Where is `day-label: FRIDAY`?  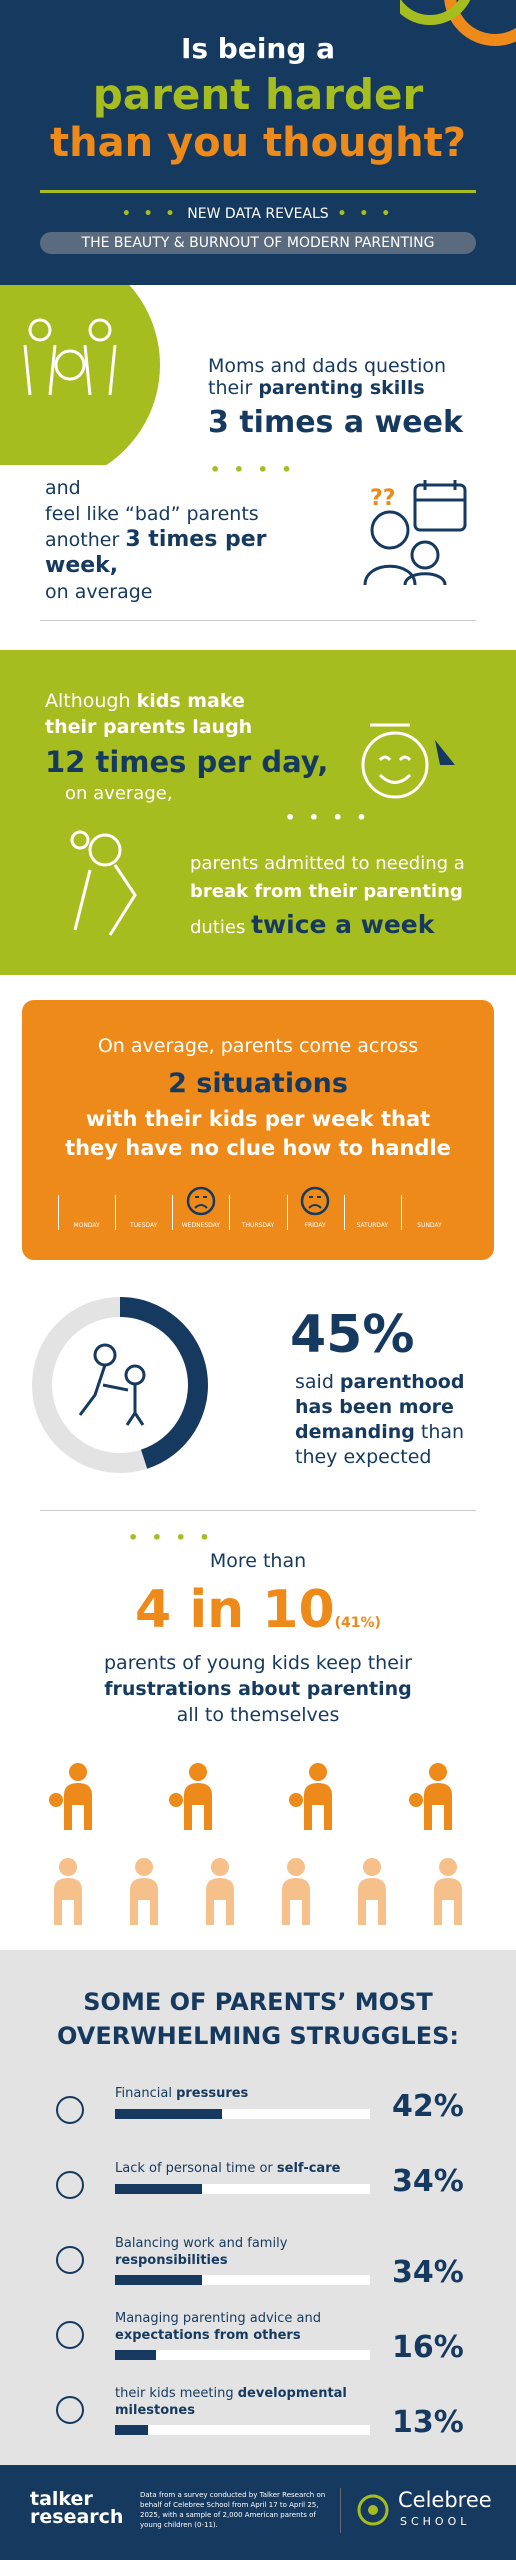
day-label: FRIDAY is located at coordinates (315, 1225).